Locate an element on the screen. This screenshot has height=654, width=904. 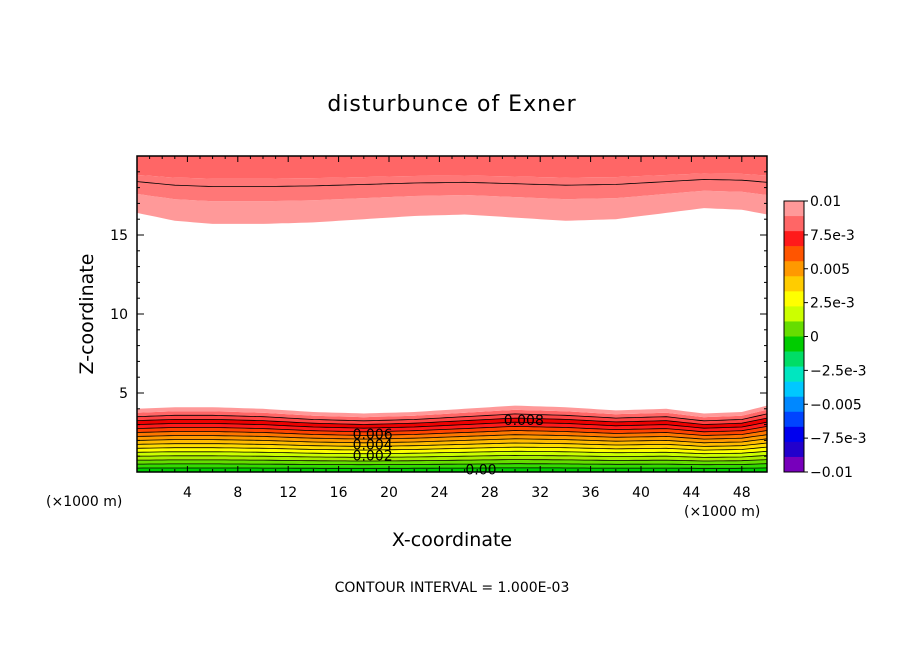
contour-interval-note: CONTOUR INTERVAL = 1.000E-03 is located at coordinates (452, 588).